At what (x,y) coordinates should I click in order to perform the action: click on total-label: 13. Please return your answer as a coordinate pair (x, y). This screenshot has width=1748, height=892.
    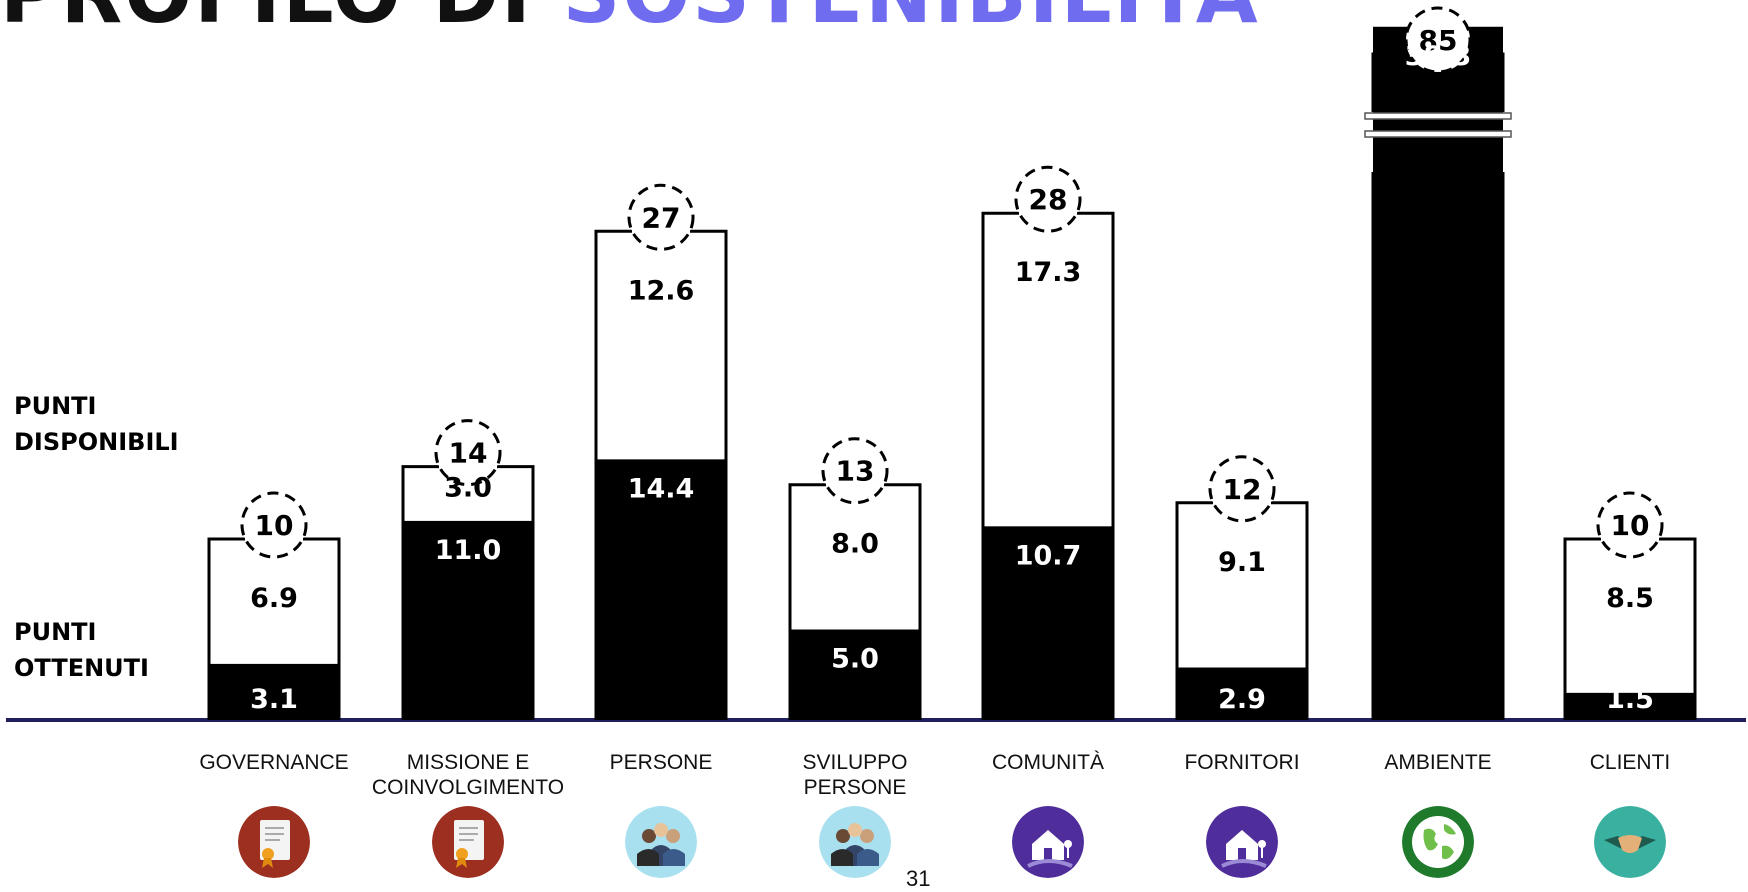
    Looking at the image, I should click on (855, 471).